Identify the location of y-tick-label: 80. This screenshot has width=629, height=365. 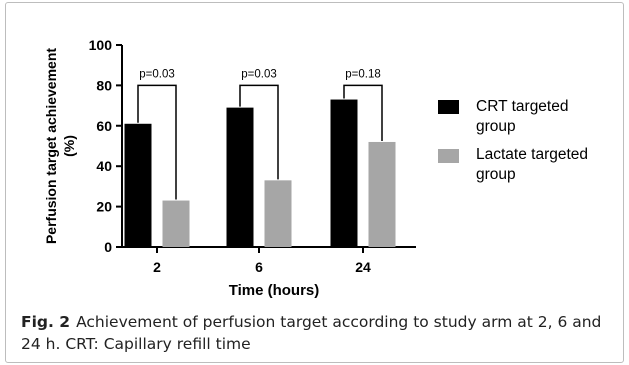
(104, 85).